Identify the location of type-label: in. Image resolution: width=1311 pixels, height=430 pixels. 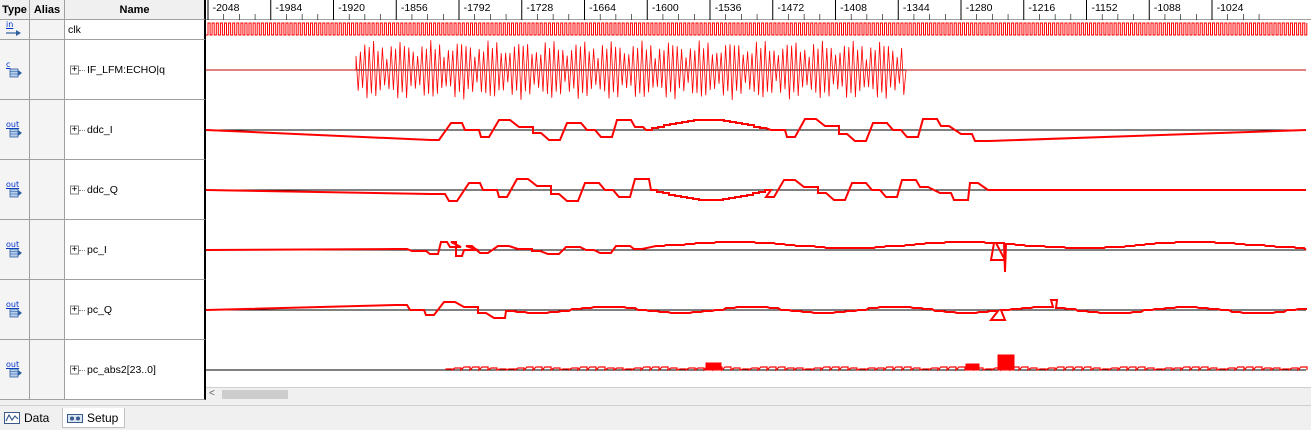
(10, 24).